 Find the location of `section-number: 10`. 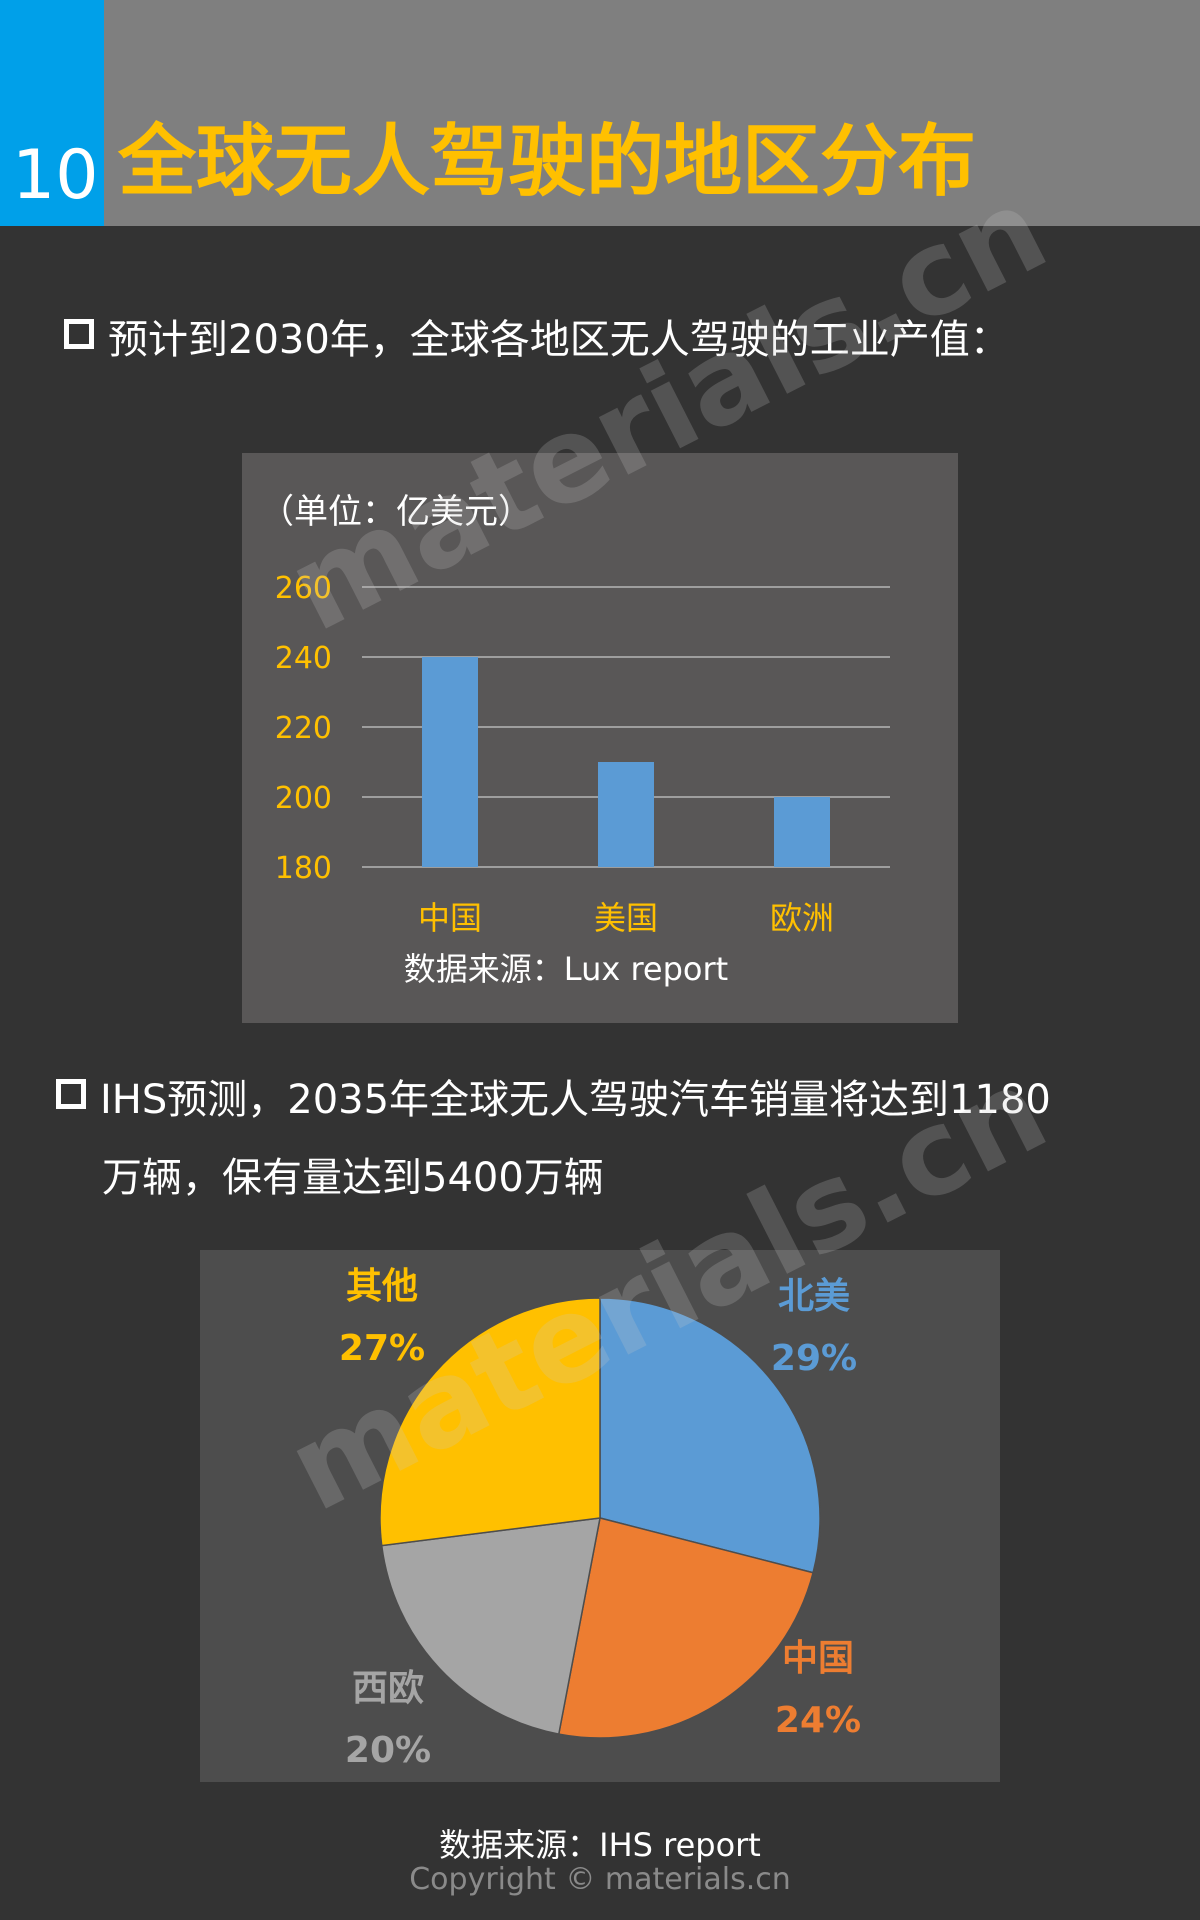

section-number: 10 is located at coordinates (55, 175).